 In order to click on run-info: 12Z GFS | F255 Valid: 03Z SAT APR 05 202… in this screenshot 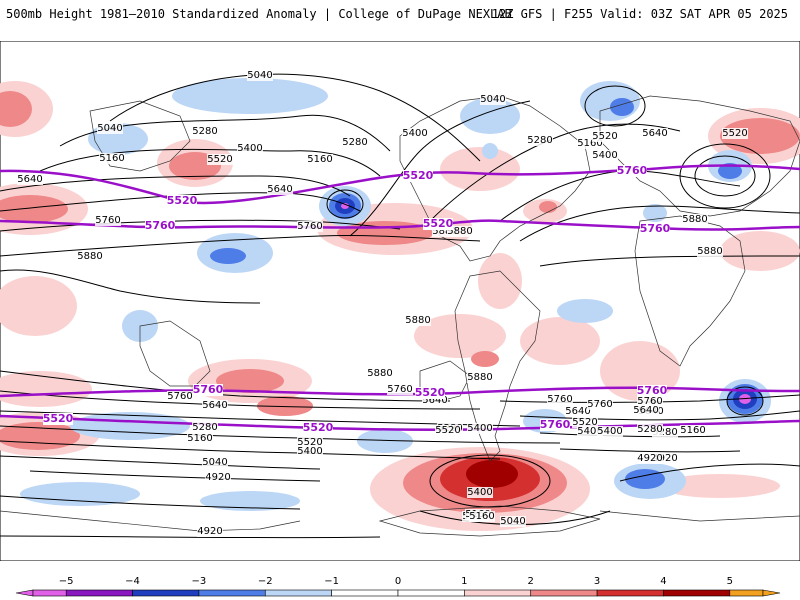, I will do `click(639, 14)`.